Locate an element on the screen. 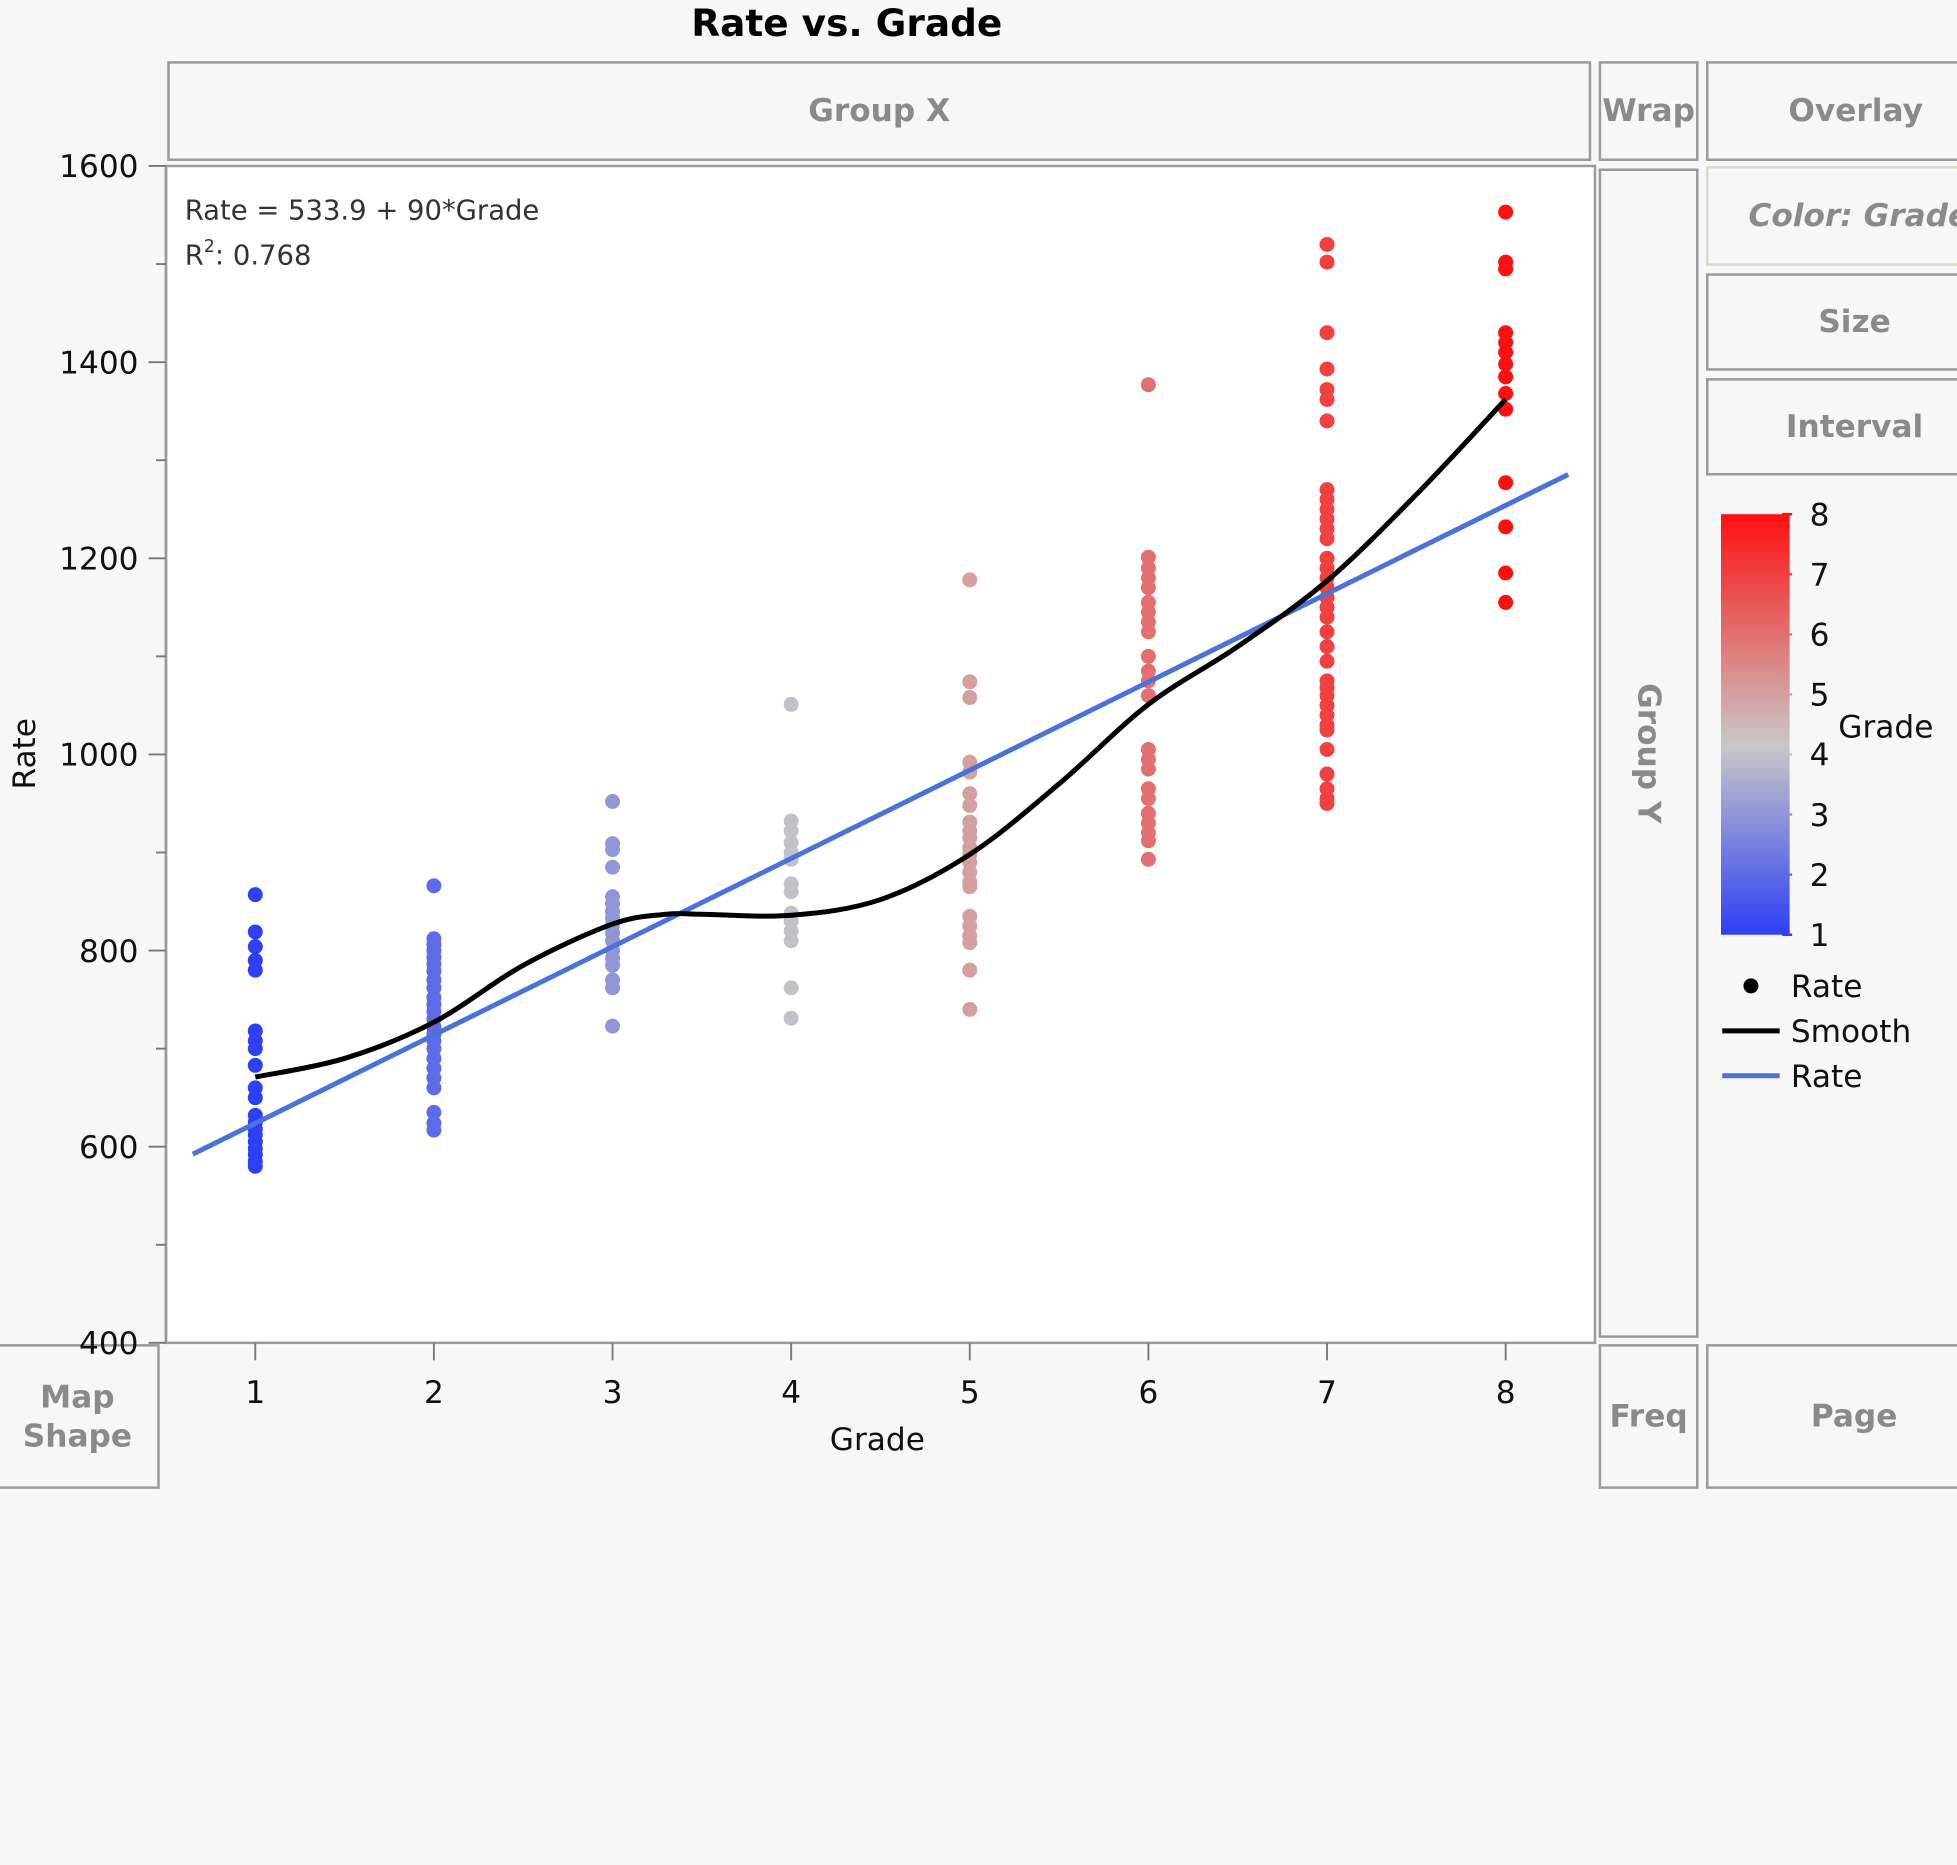 The width and height of the screenshot is (1957, 1865). x-tick-label: 4 is located at coordinates (791, 1393).